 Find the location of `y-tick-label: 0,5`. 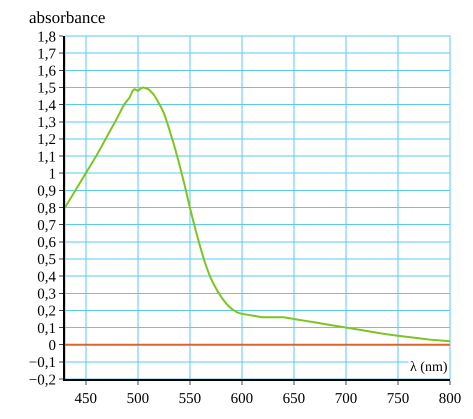

y-tick-label: 0,5 is located at coordinates (46, 260).